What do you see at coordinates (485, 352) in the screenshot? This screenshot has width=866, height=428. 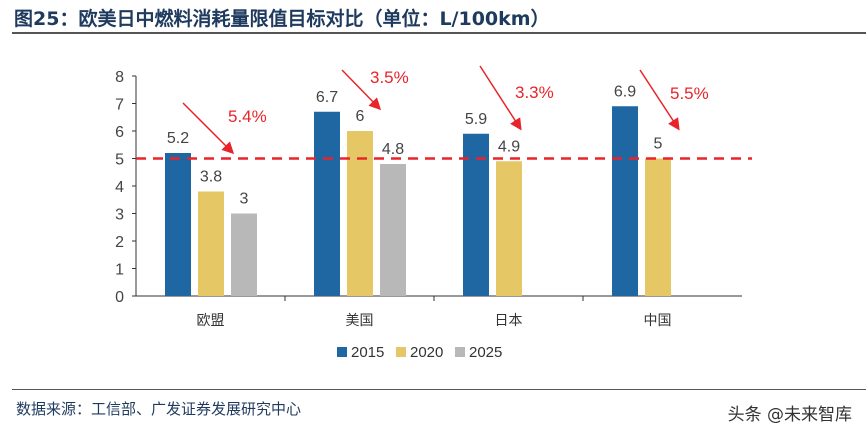 I see `legend-label: 2025` at bounding box center [485, 352].